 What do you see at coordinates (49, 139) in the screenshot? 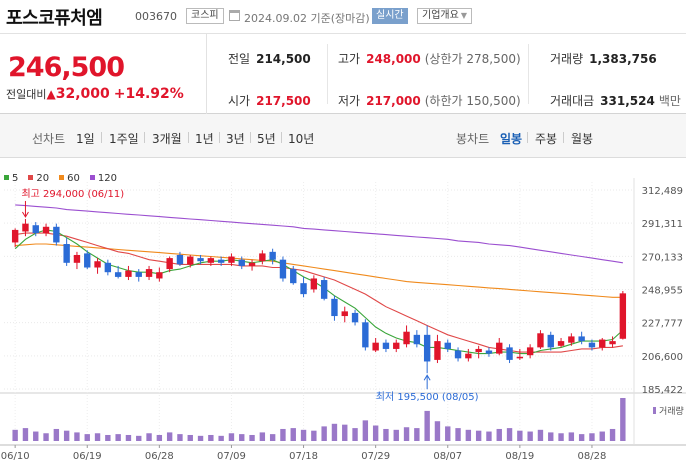
I see `line-chart-group: 선차트` at bounding box center [49, 139].